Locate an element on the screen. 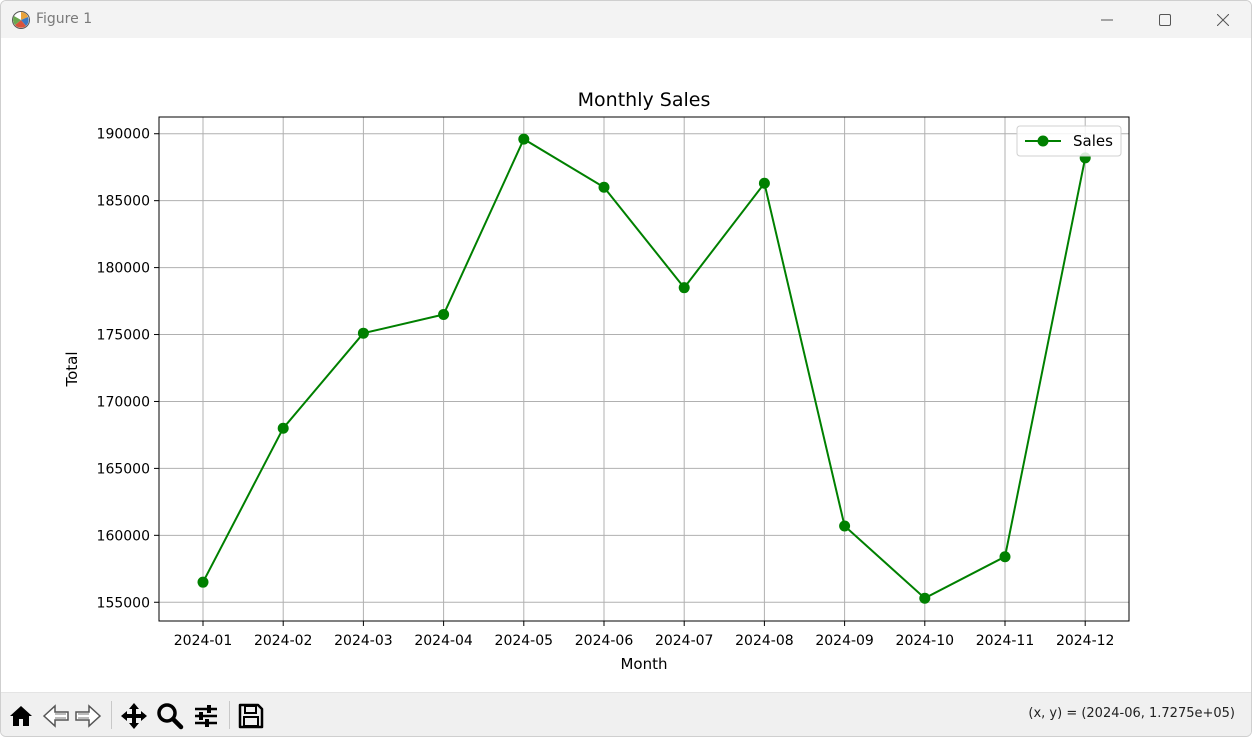  zoom-button is located at coordinates (170, 716).